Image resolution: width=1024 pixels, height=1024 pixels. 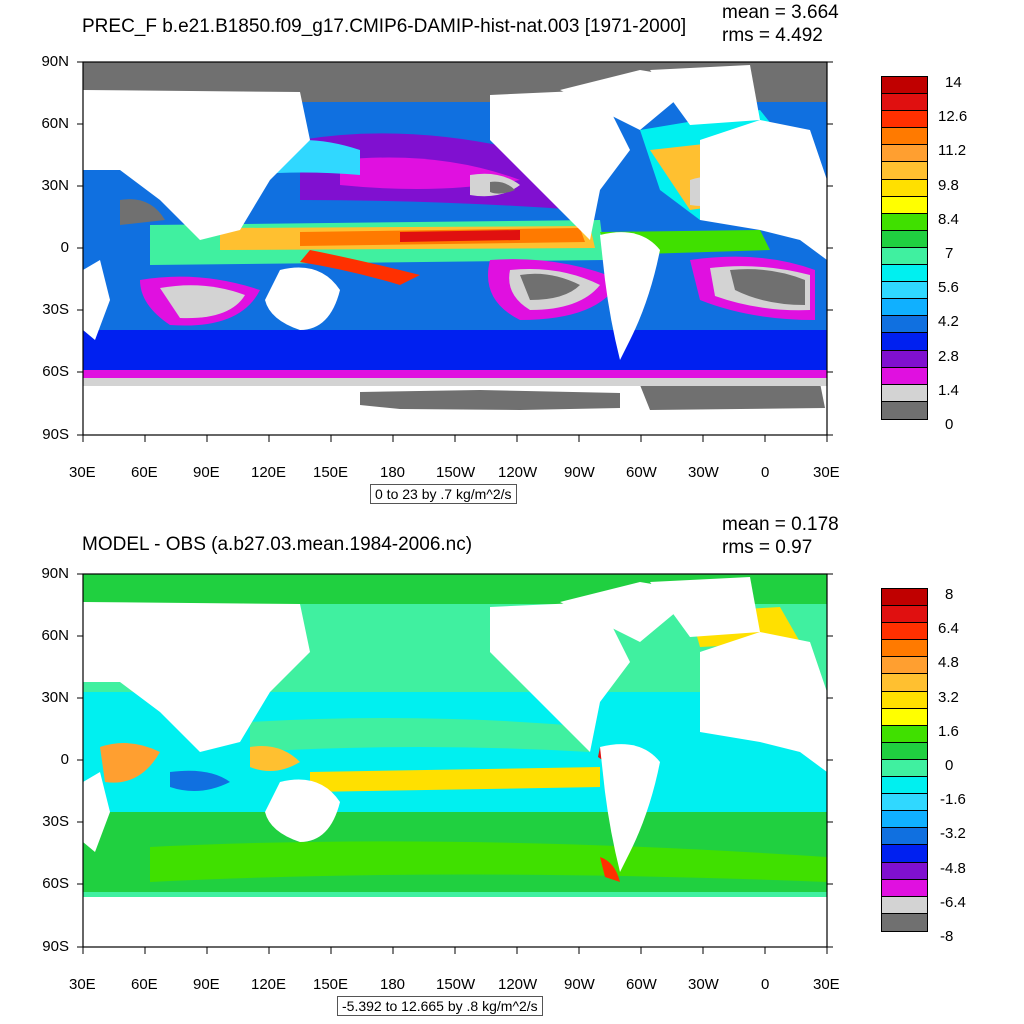 What do you see at coordinates (948, 697) in the screenshot?
I see `colorbar-label: 3.2` at bounding box center [948, 697].